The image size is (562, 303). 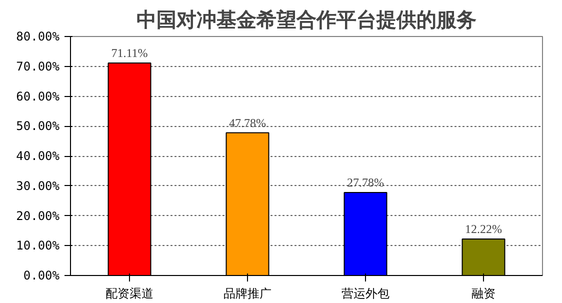 What do you see at coordinates (38, 156) in the screenshot?
I see `y-tick-label: 40.00%` at bounding box center [38, 156].